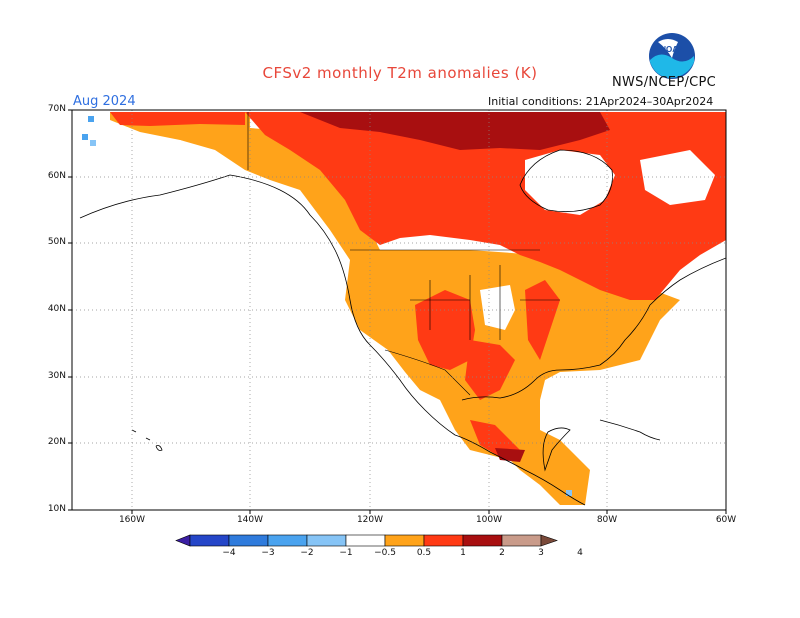 The image size is (800, 618). What do you see at coordinates (510, 455) in the screenshot?
I see `anomaly-region-darkred-central-america` at bounding box center [510, 455].